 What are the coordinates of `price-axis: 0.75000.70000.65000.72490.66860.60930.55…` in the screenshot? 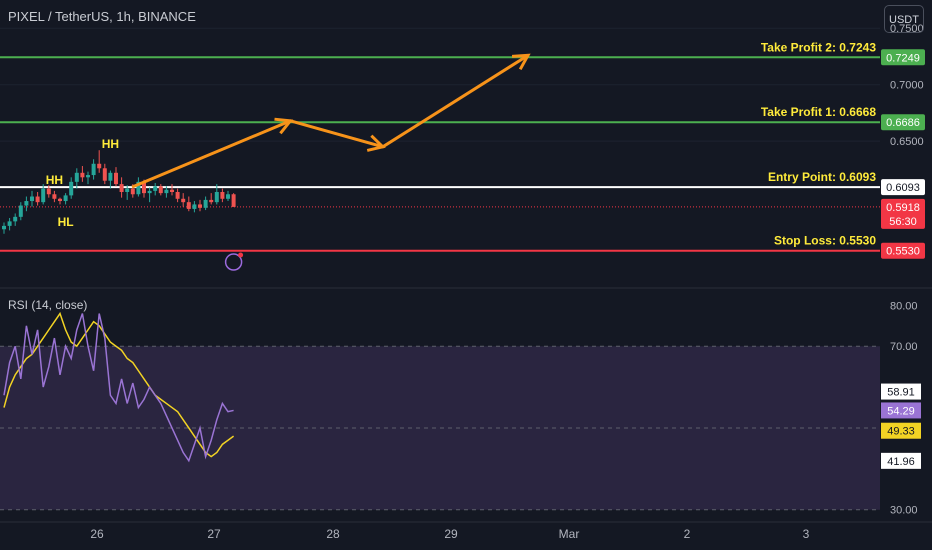 It's located at (903, 141).